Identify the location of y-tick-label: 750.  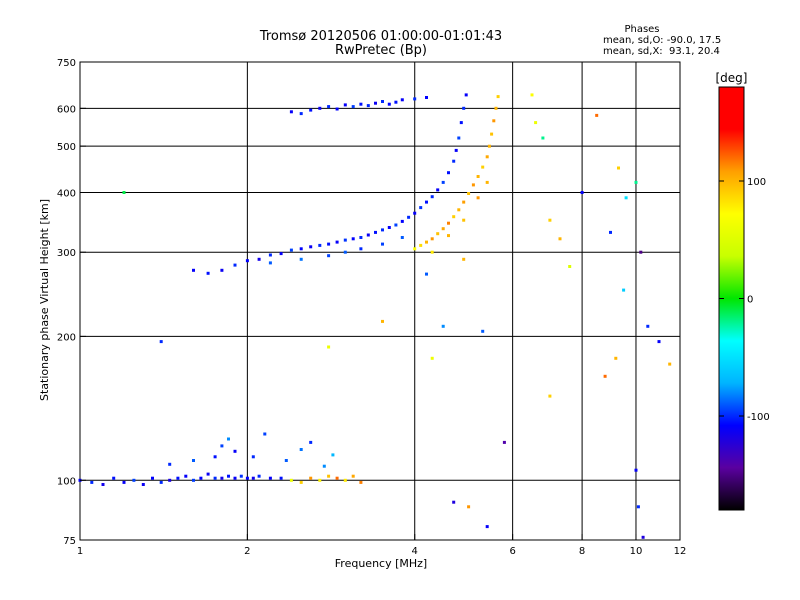
(66, 63).